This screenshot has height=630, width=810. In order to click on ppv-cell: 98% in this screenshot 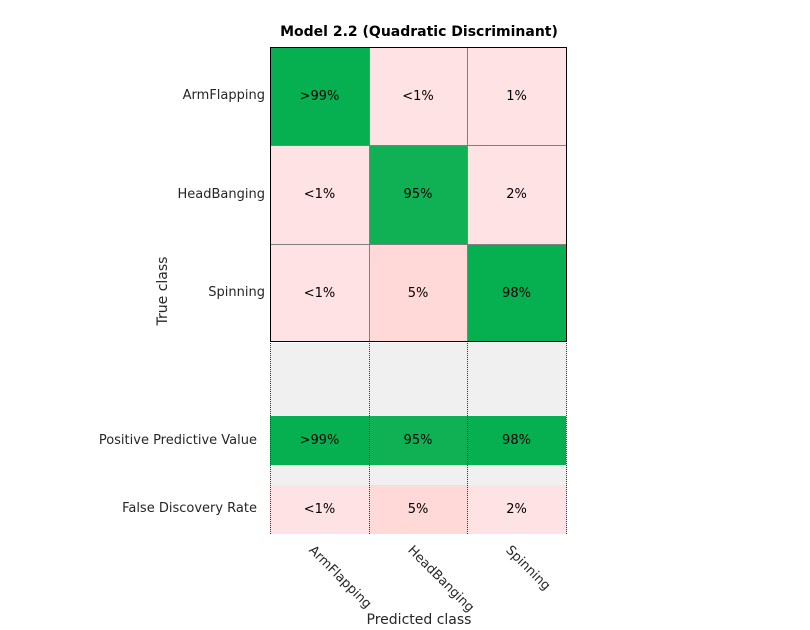, I will do `click(516, 440)`.